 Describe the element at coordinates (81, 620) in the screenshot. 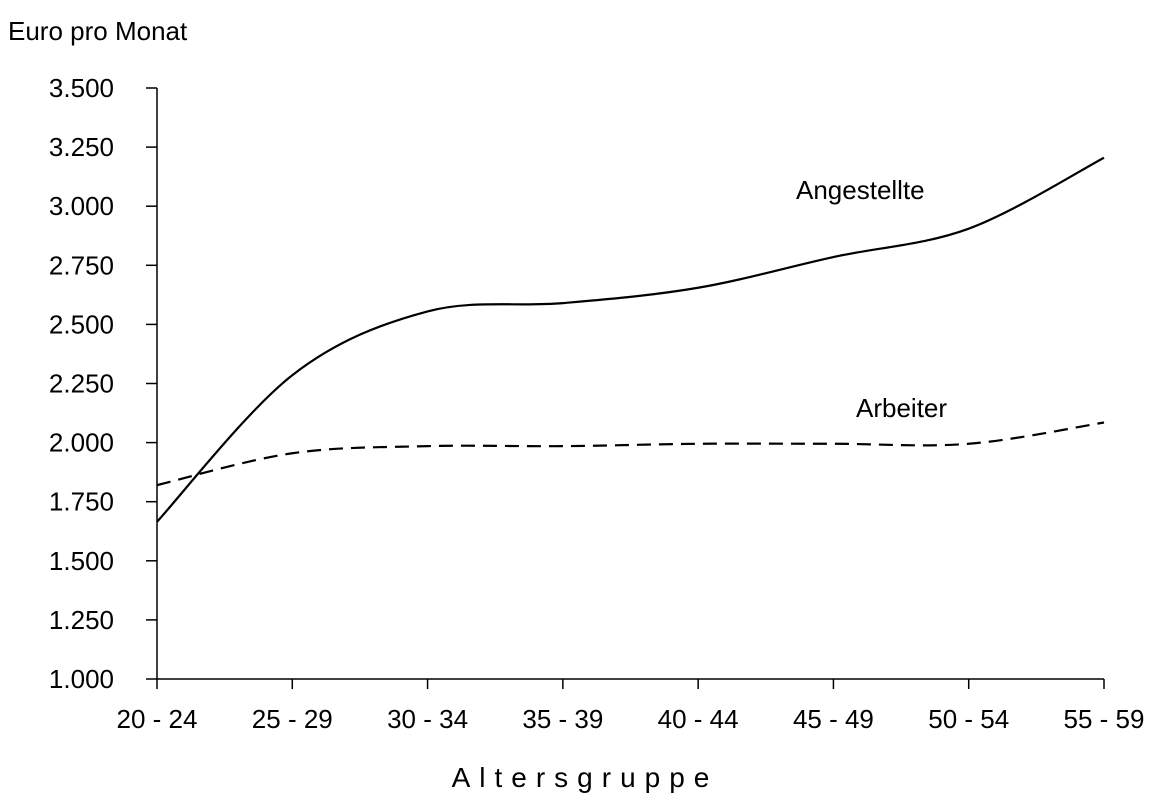

I see `y-tick-label: 1.250` at that location.